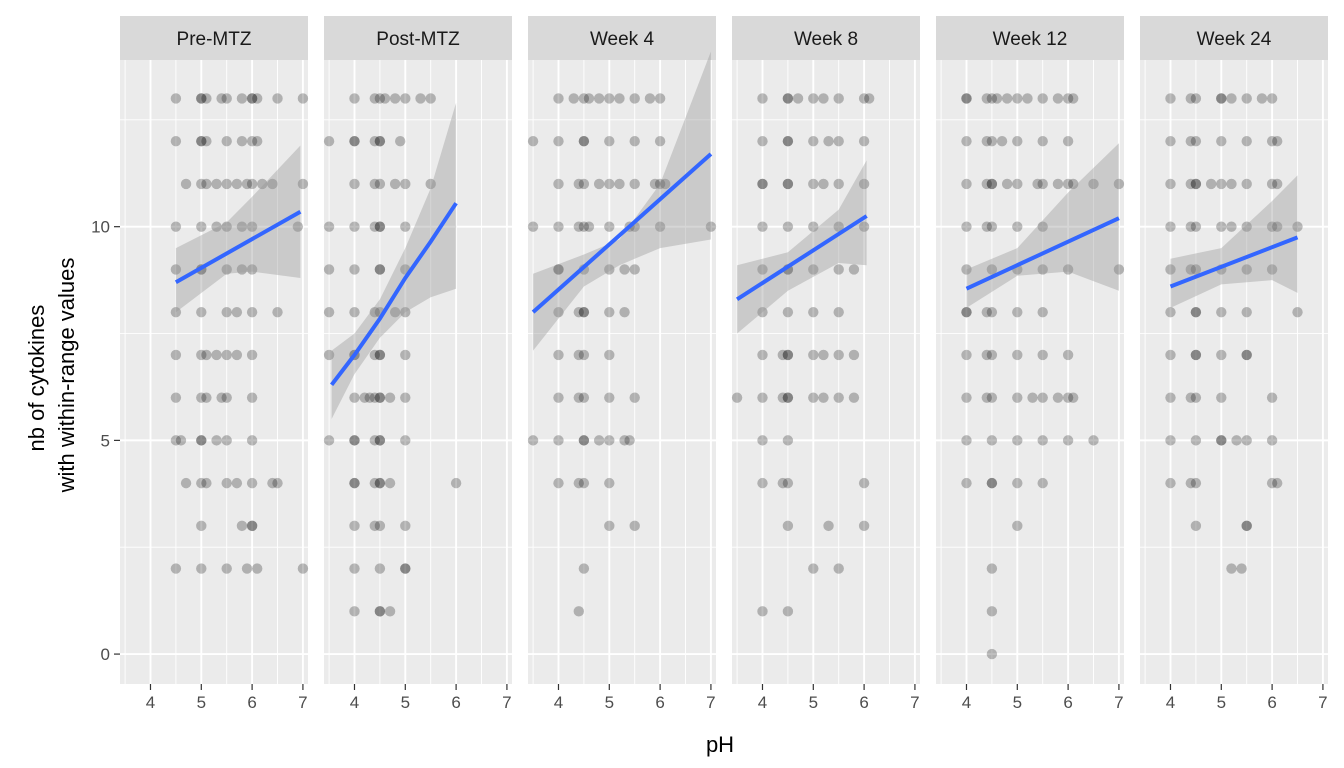  Describe the element at coordinates (1234, 39) in the screenshot. I see `facet-strip-label: Week 24` at that location.